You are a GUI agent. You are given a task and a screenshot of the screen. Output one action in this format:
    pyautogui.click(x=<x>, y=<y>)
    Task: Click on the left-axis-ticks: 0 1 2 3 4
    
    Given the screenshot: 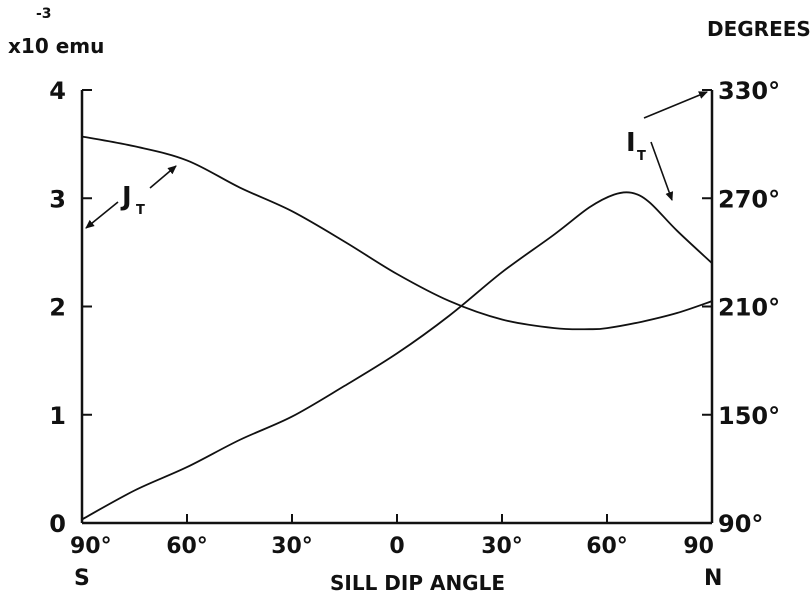 What is the action you would take?
    pyautogui.click(x=70, y=307)
    